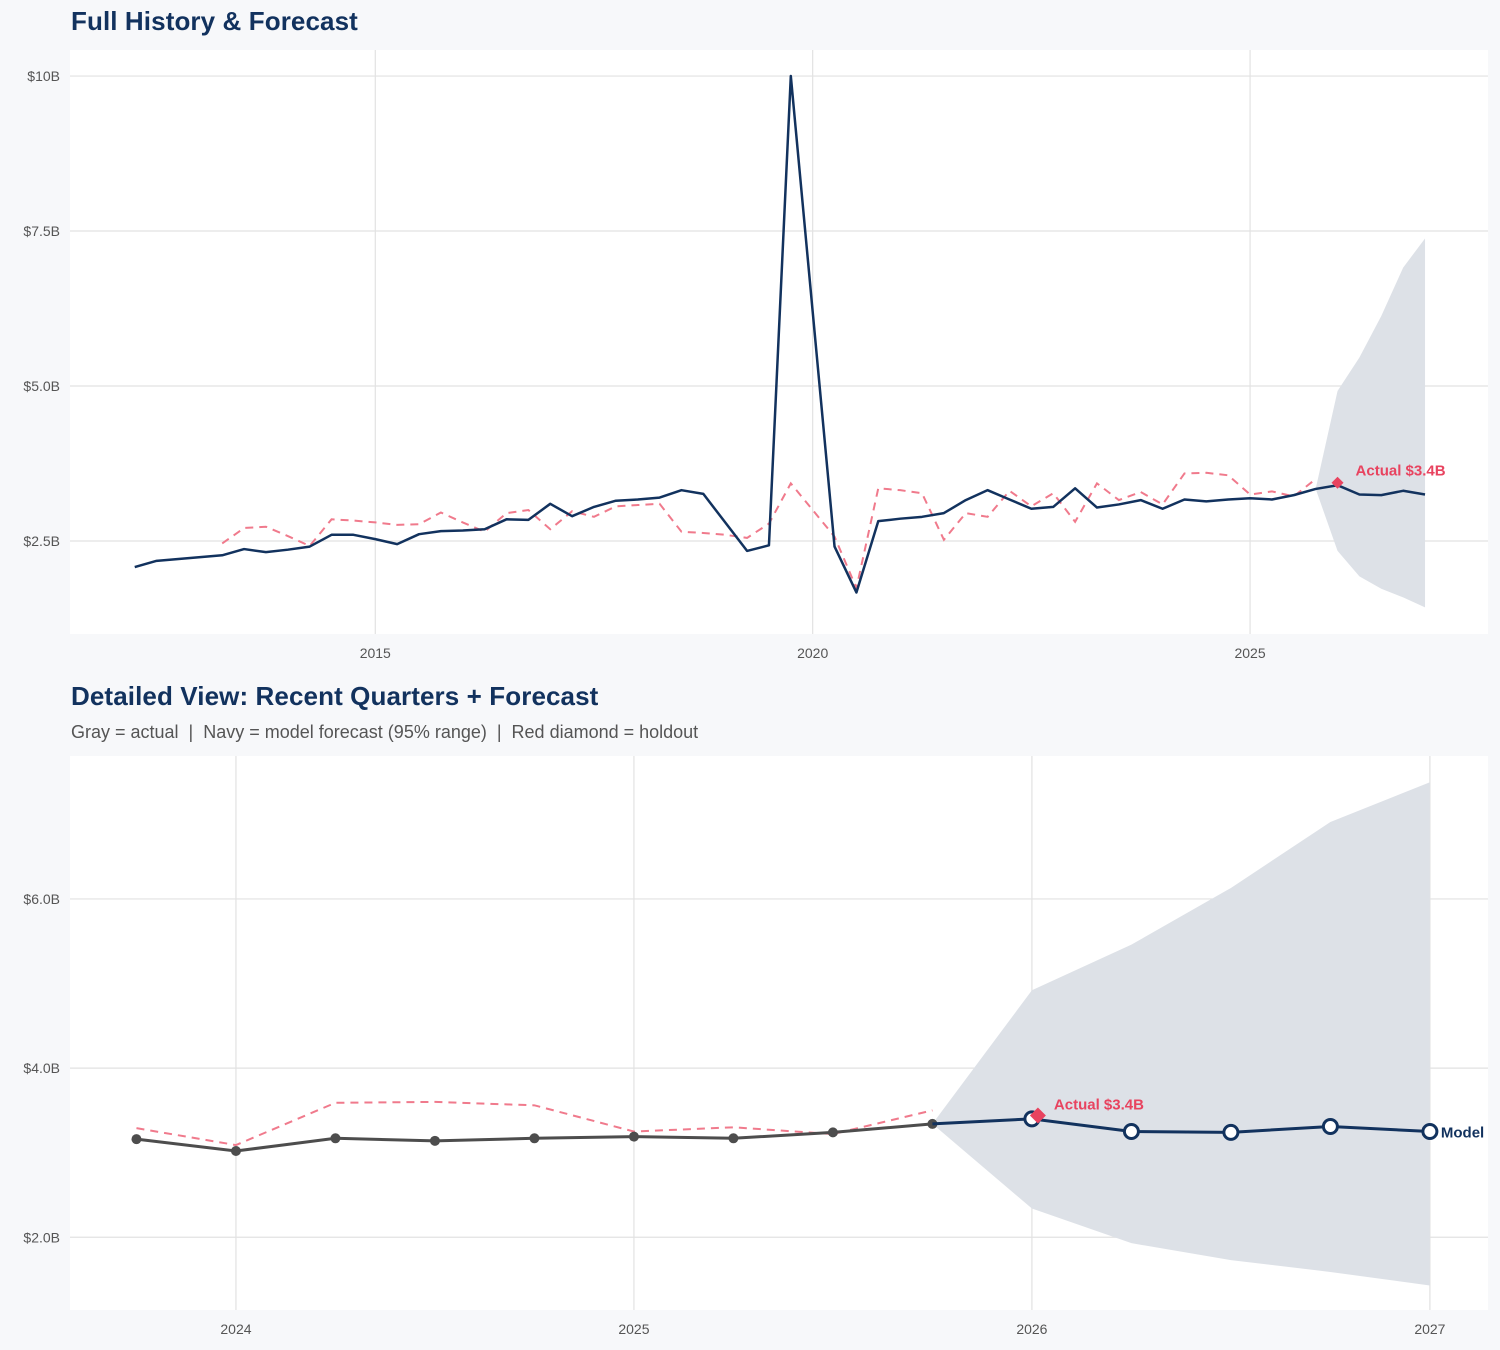 Image resolution: width=1500 pixels, height=1350 pixels. I want to click on y-tick-label: $2.5B, so click(41, 541).